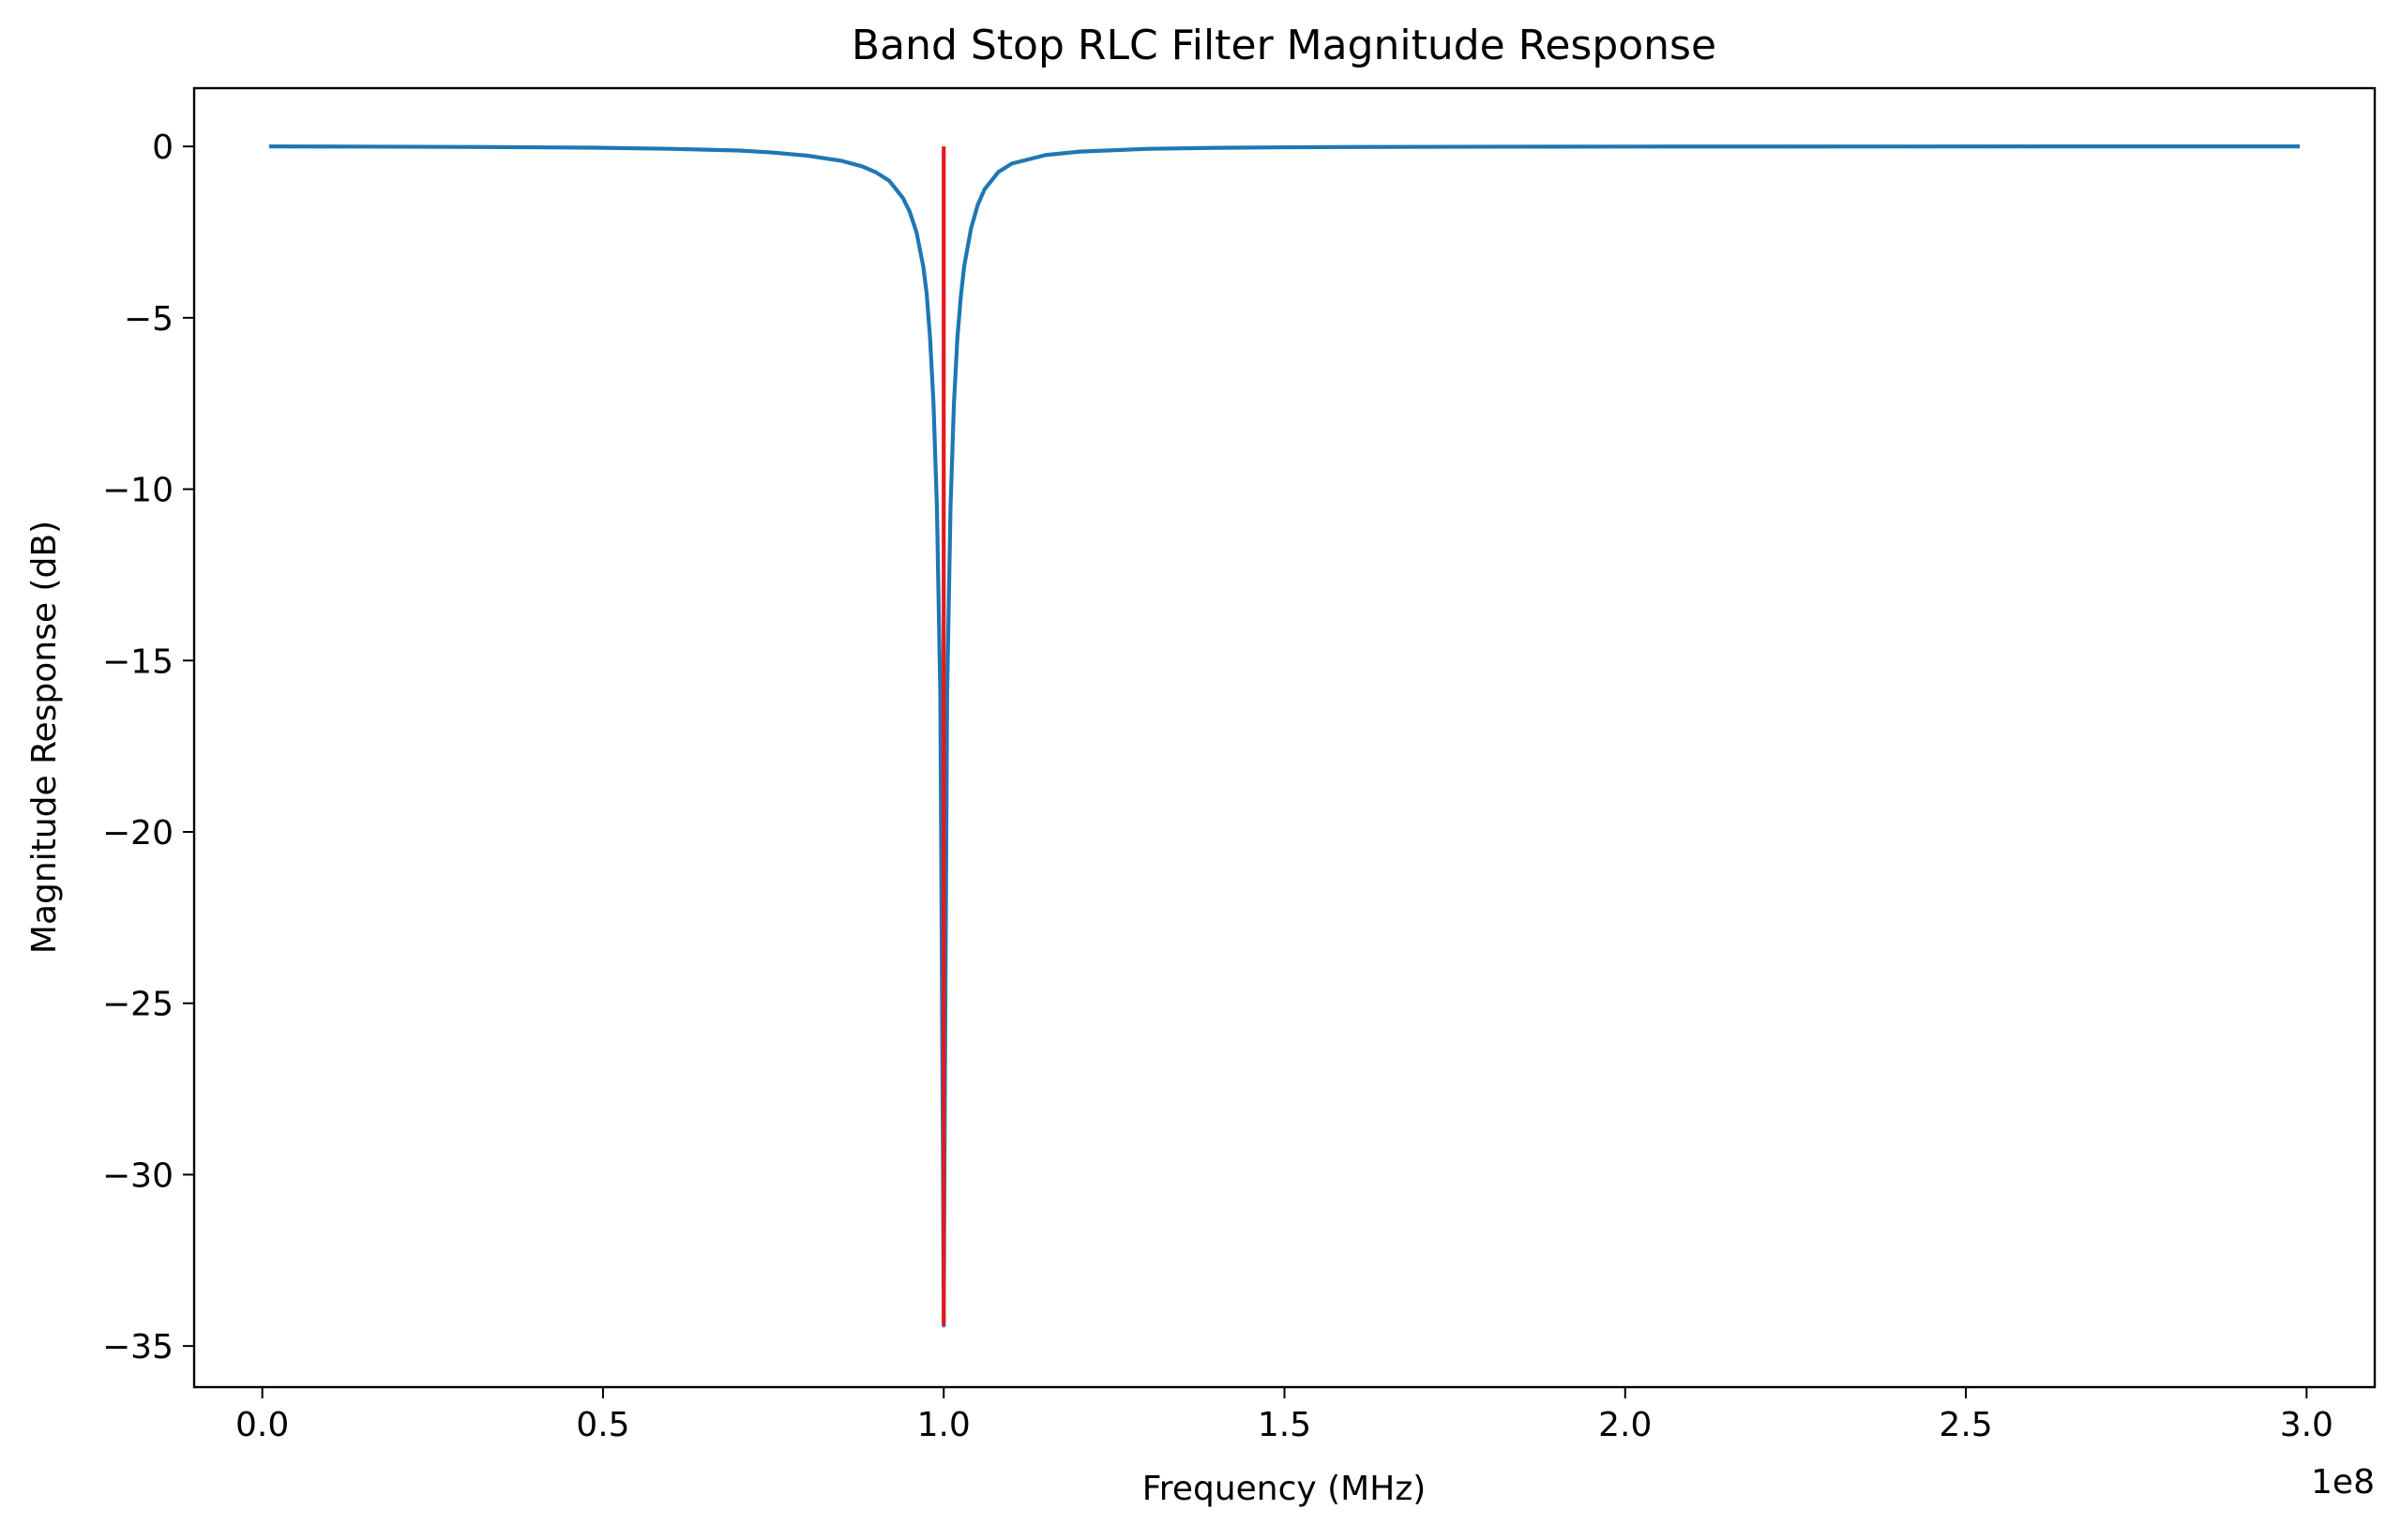  What do you see at coordinates (138, 833) in the screenshot?
I see `y-tick-label: −20` at bounding box center [138, 833].